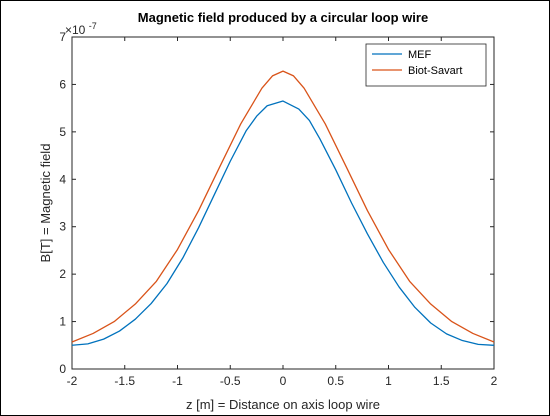 The image size is (550, 416). I want to click on y-tick-label: 3, so click(62, 227).